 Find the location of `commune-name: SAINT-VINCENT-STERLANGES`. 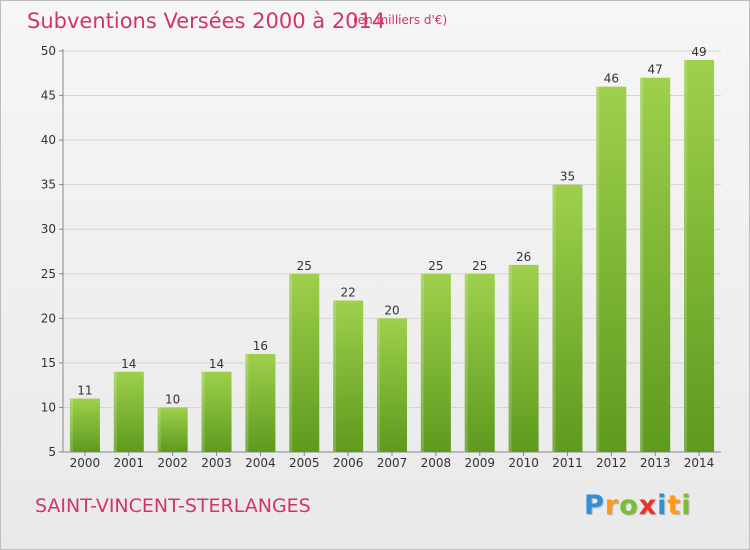

commune-name: SAINT-VINCENT-STERLANGES is located at coordinates (173, 506).